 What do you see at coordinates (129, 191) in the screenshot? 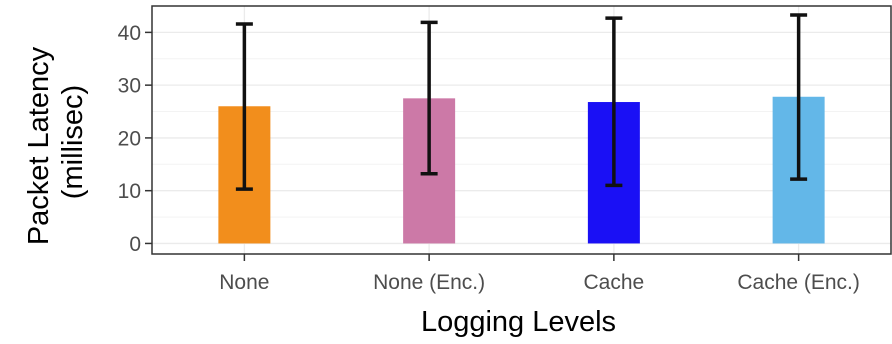
I see `y-tick-label: 10` at bounding box center [129, 191].